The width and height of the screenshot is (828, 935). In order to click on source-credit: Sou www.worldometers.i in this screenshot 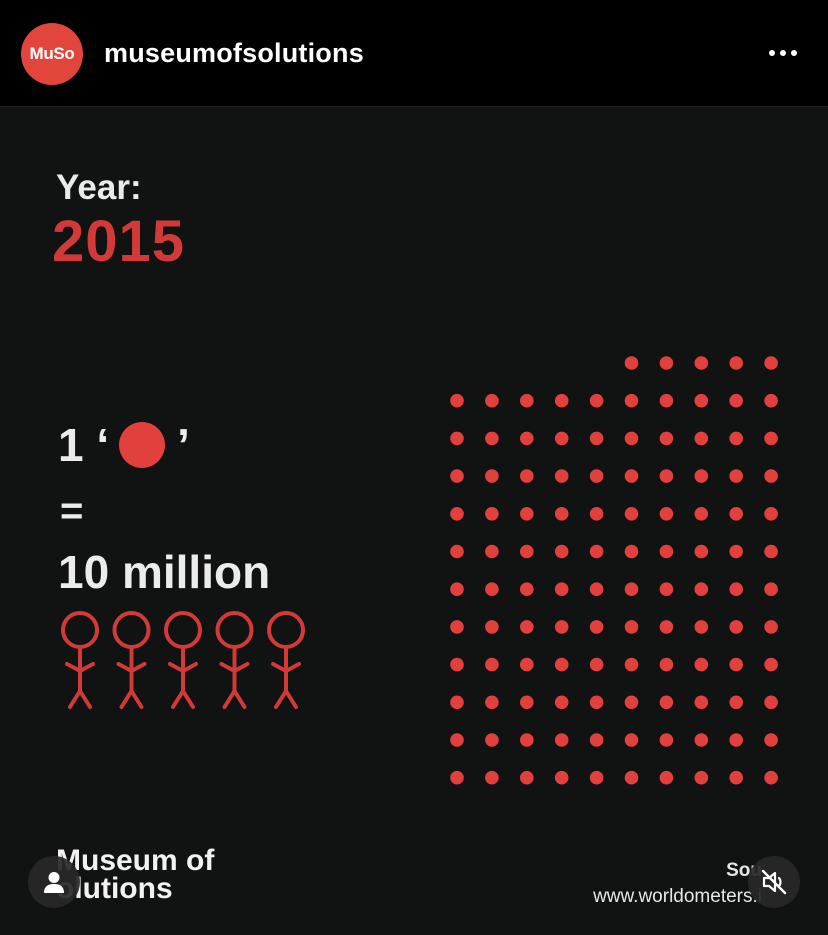, I will do `click(677, 884)`.